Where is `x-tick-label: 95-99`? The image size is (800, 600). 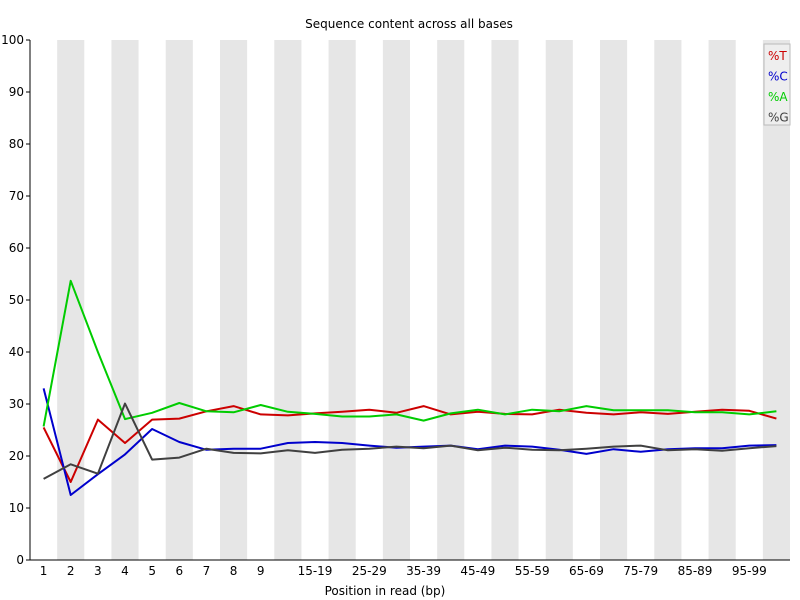
x-tick-label: 95-99 is located at coordinates (749, 571).